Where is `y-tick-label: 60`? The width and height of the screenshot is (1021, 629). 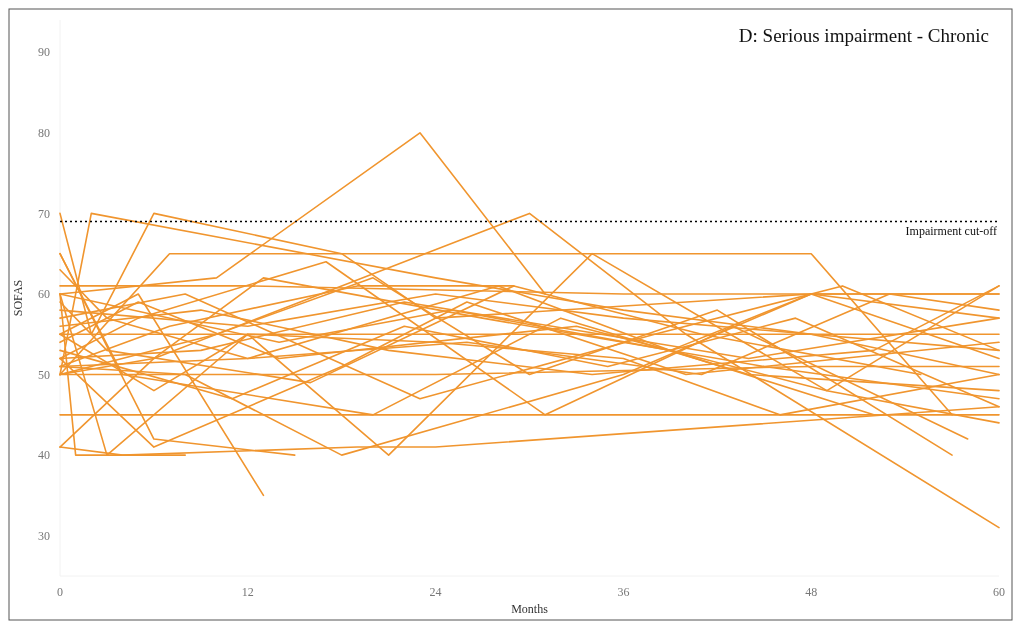 y-tick-label: 60 is located at coordinates (44, 294).